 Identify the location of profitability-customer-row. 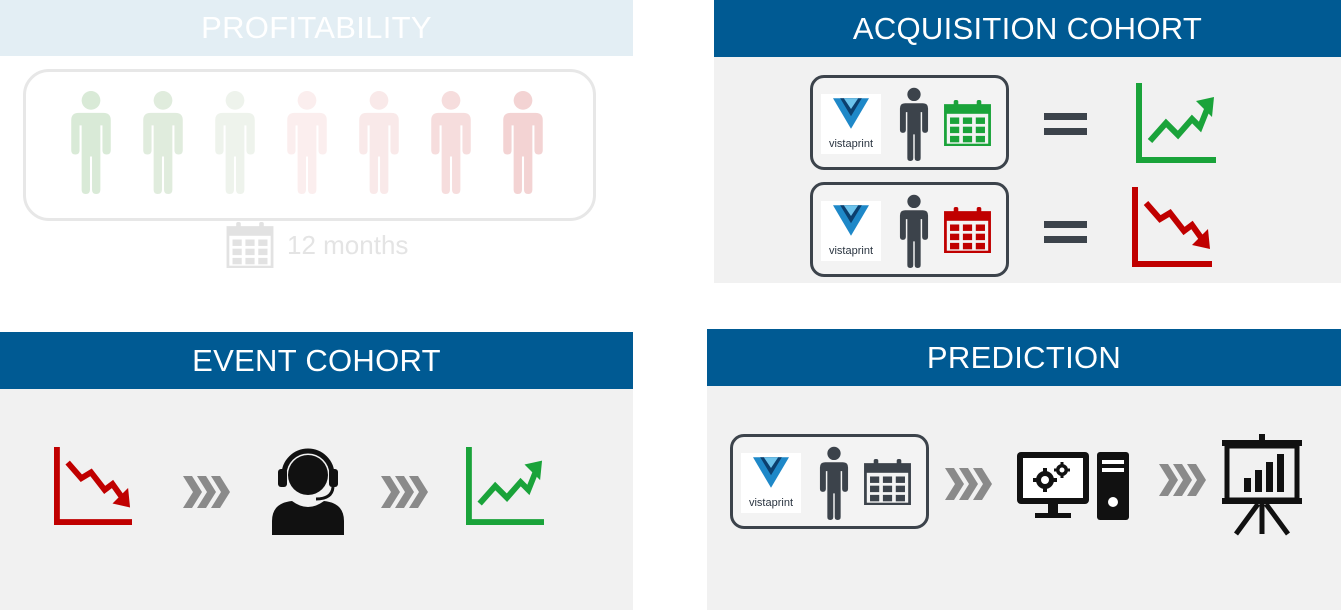
(309, 145).